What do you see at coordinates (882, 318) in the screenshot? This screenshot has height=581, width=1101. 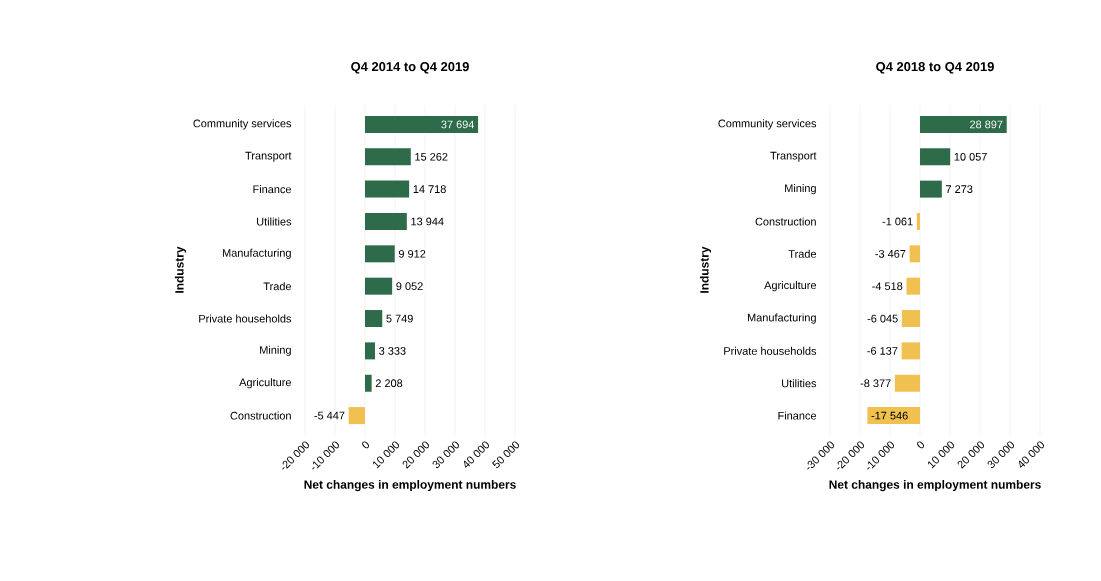 I see `data-label: -6 045` at bounding box center [882, 318].